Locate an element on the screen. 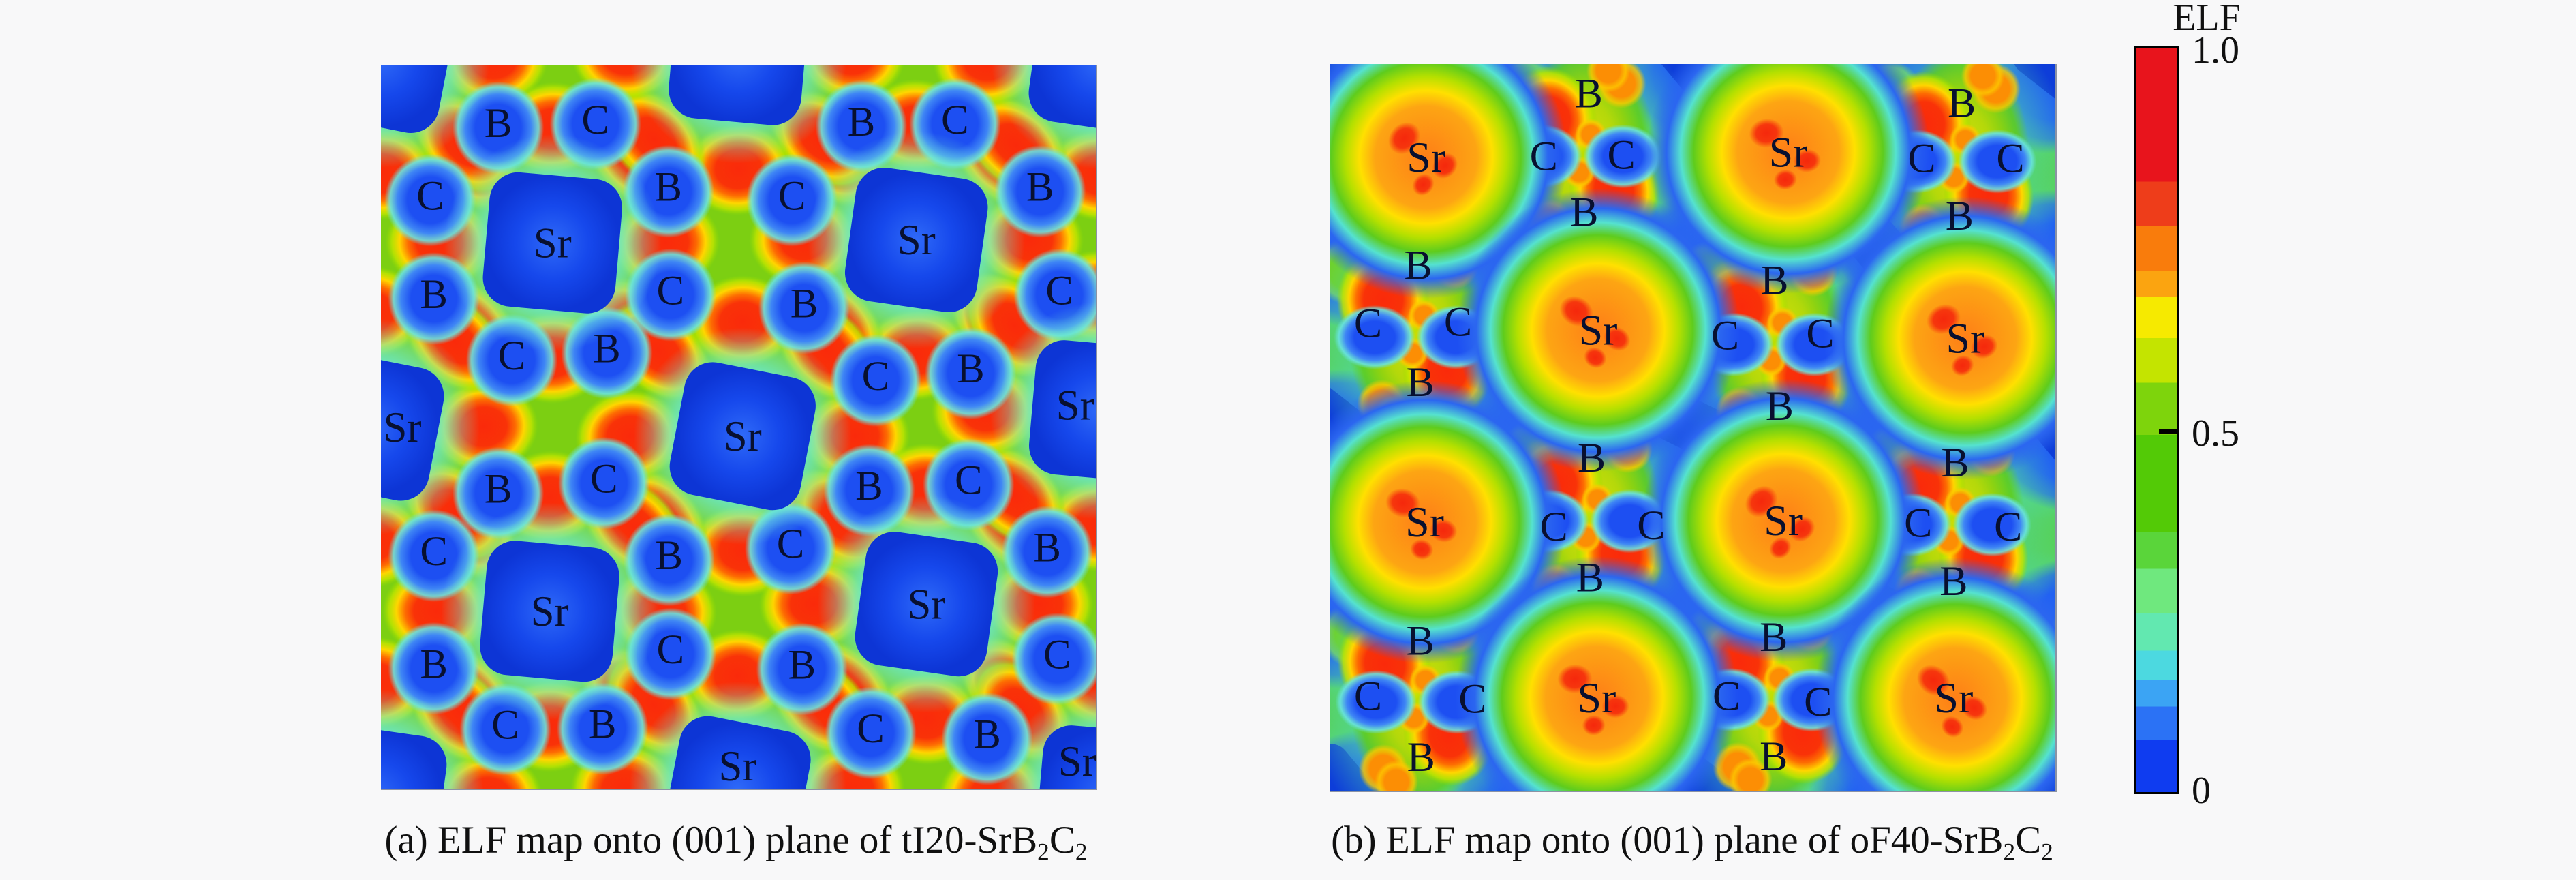 This screenshot has width=2576, height=880. caption-text: (b) ELF map onto (001) plane of oF40-SrB is located at coordinates (1667, 841).